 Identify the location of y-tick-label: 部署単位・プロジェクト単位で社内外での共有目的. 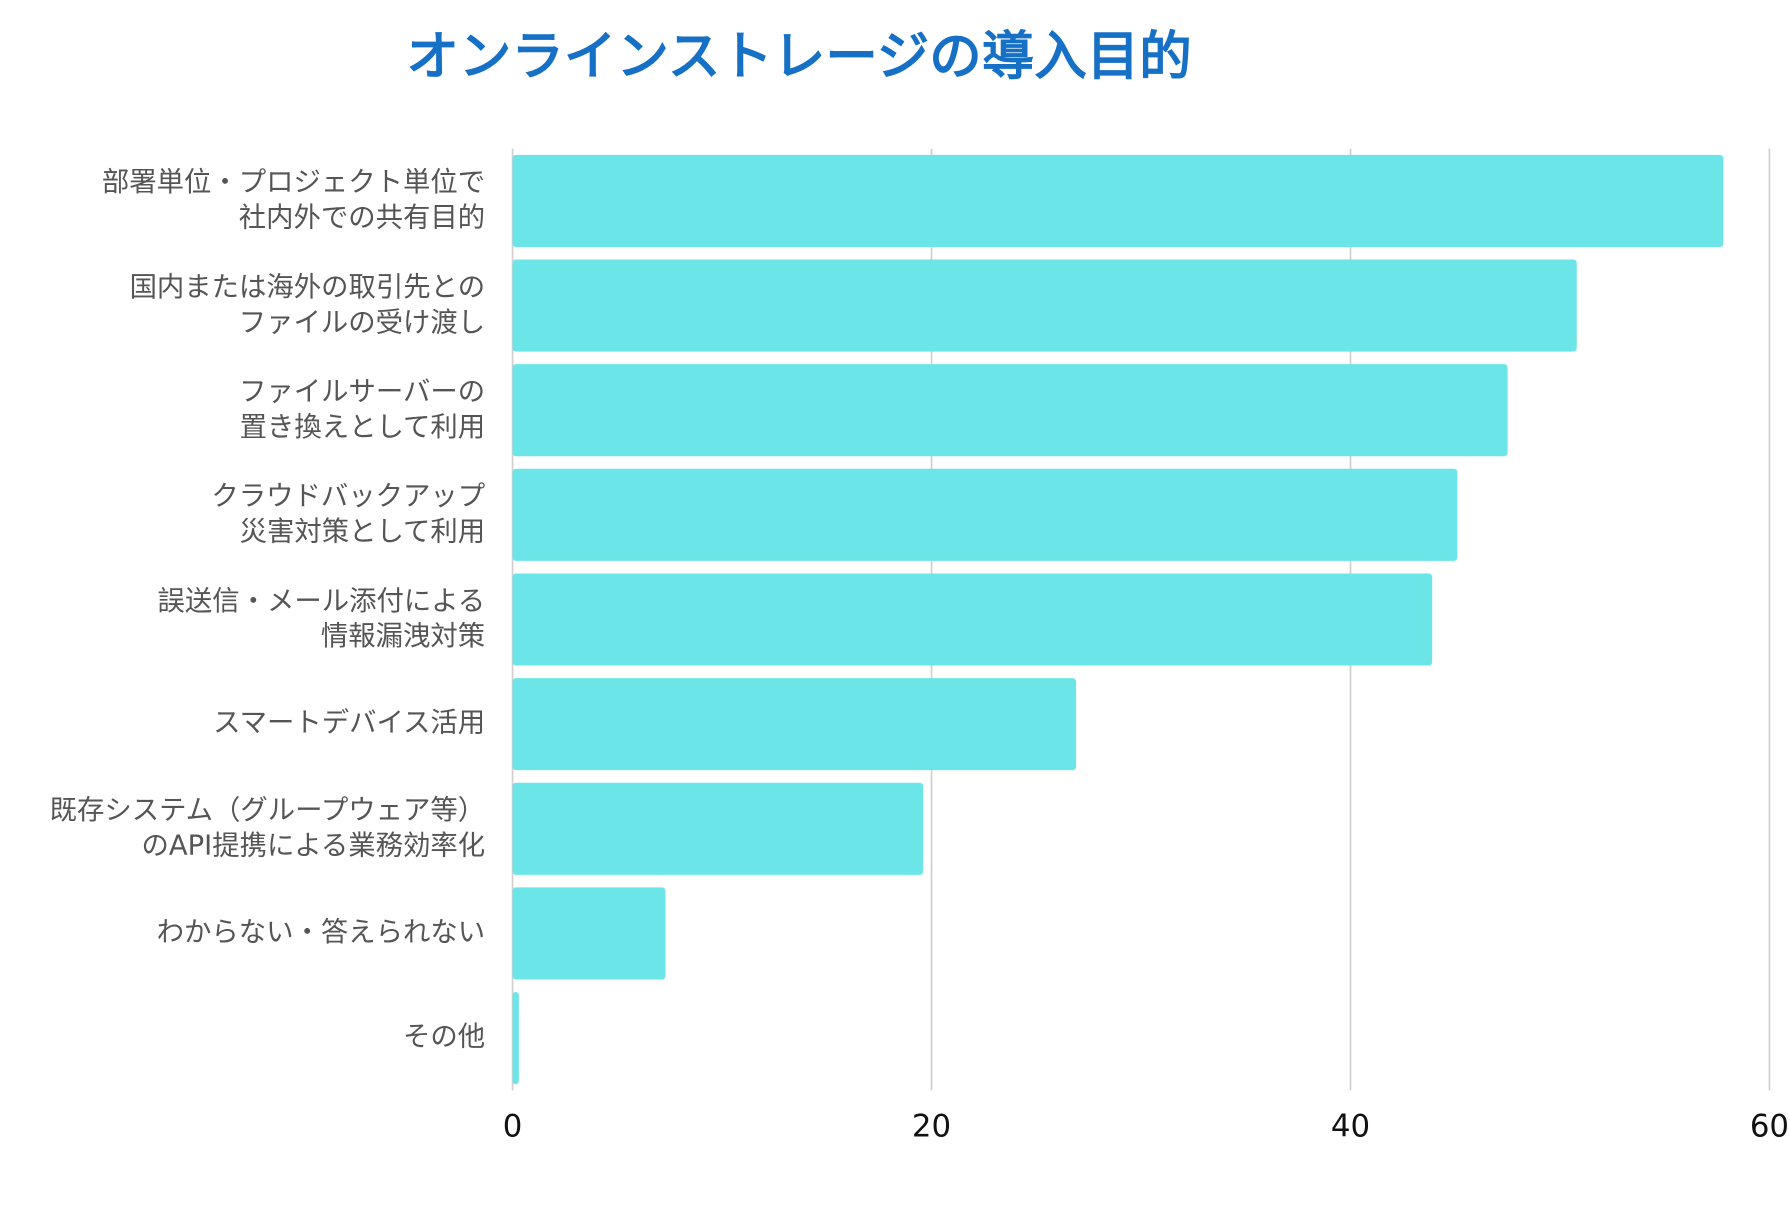
(293, 200).